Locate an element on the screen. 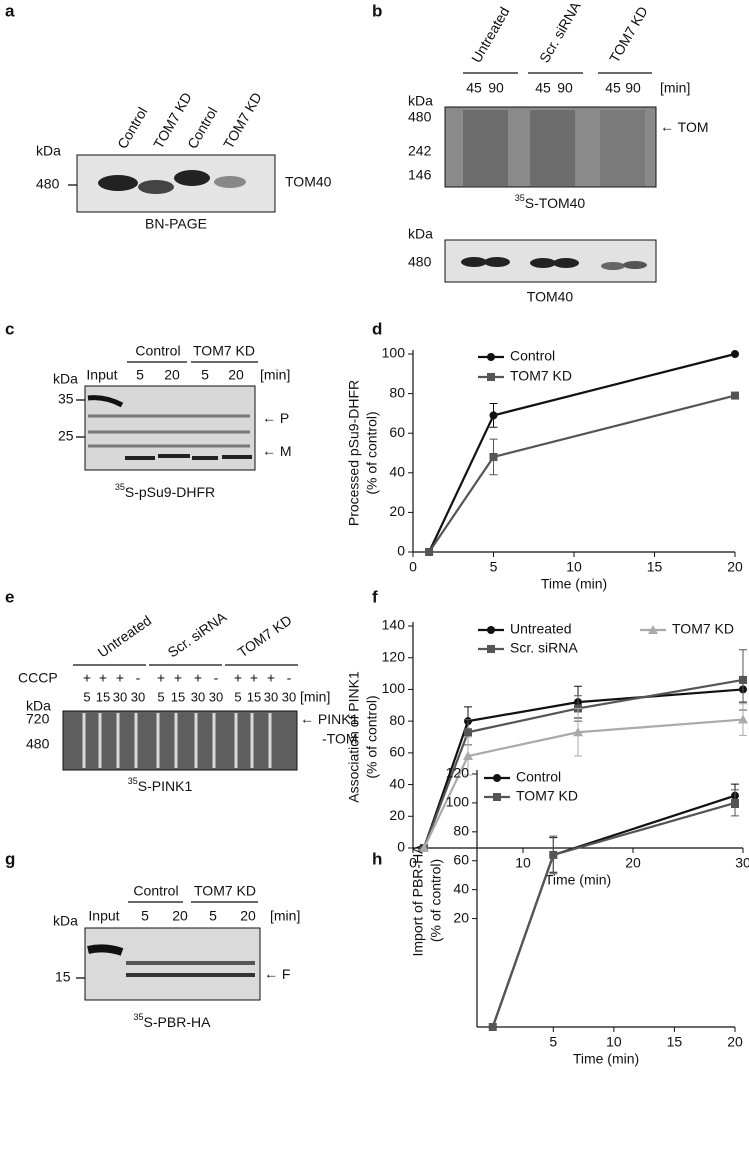 This screenshot has width=749, height=1162. treatment-label: CCCP is located at coordinates (38, 678).